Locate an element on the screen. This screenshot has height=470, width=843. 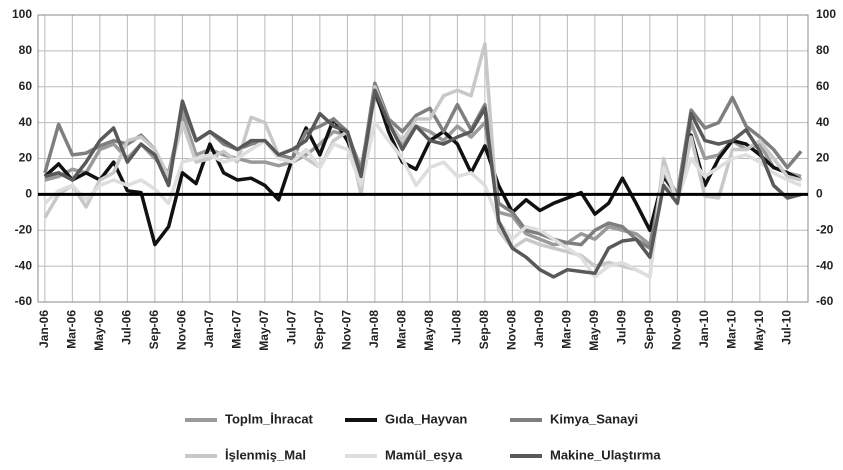
y2-tick-label: -20 is located at coordinates (825, 229).